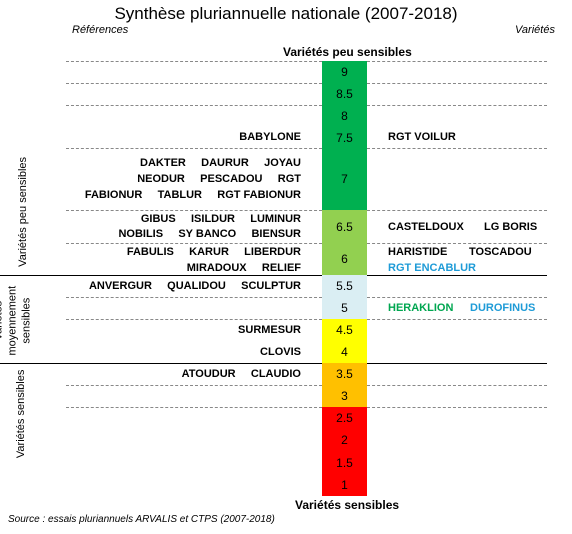 The height and width of the screenshot is (534, 572). What do you see at coordinates (500, 252) in the screenshot?
I see `variety-label: TOSCADOU` at bounding box center [500, 252].